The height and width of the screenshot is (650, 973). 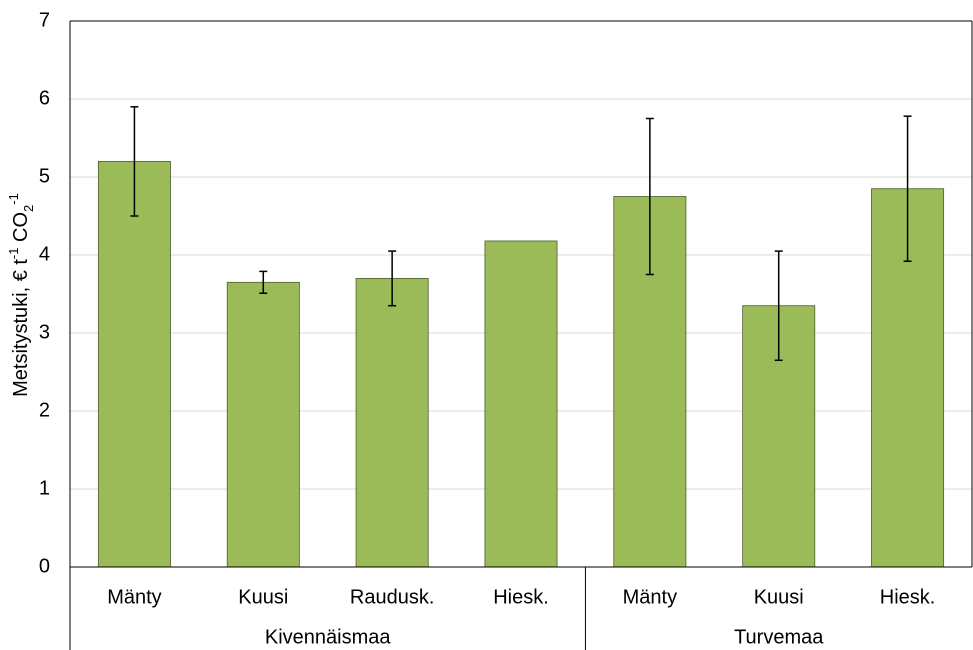 I want to click on y-tick-label: 5, so click(x=44, y=176).